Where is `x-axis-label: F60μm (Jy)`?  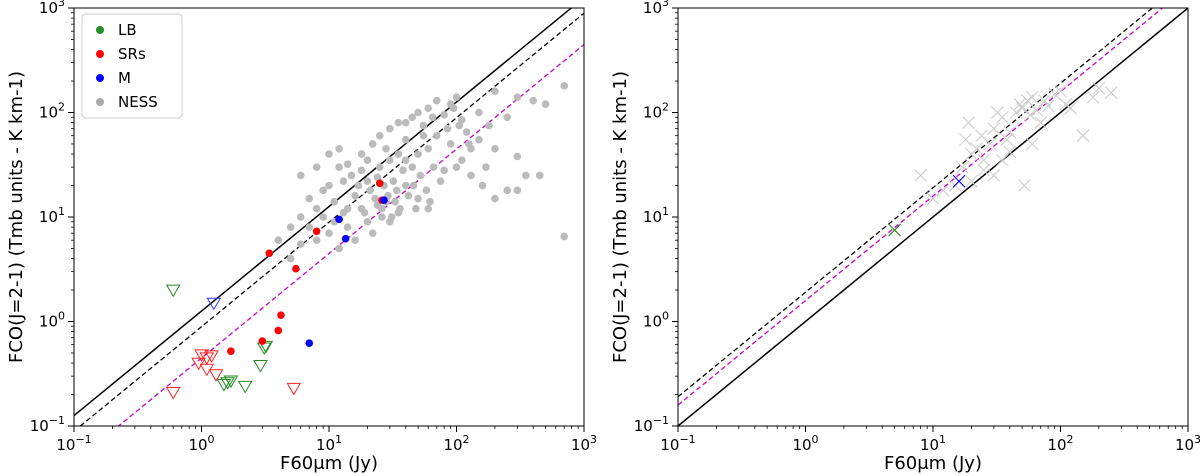 x-axis-label: F60μm (Jy) is located at coordinates (329, 463).